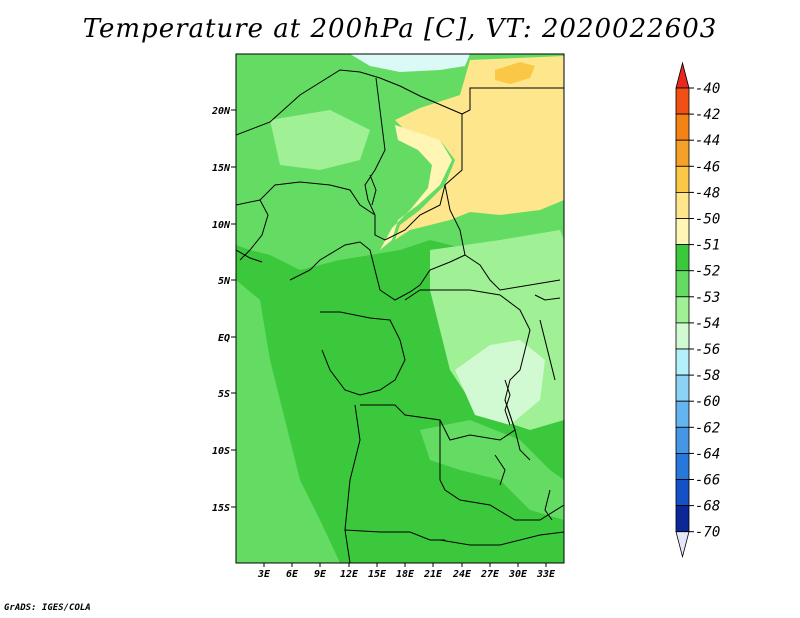  I want to click on lon-label: 9E, so click(320, 574).